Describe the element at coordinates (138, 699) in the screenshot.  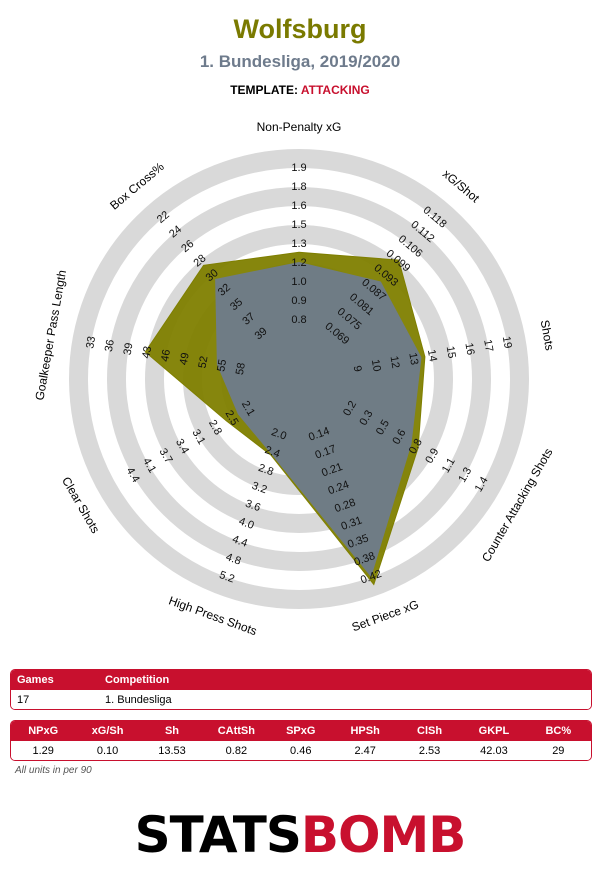
I see `competition-value: 1. Bundesliga` at that location.